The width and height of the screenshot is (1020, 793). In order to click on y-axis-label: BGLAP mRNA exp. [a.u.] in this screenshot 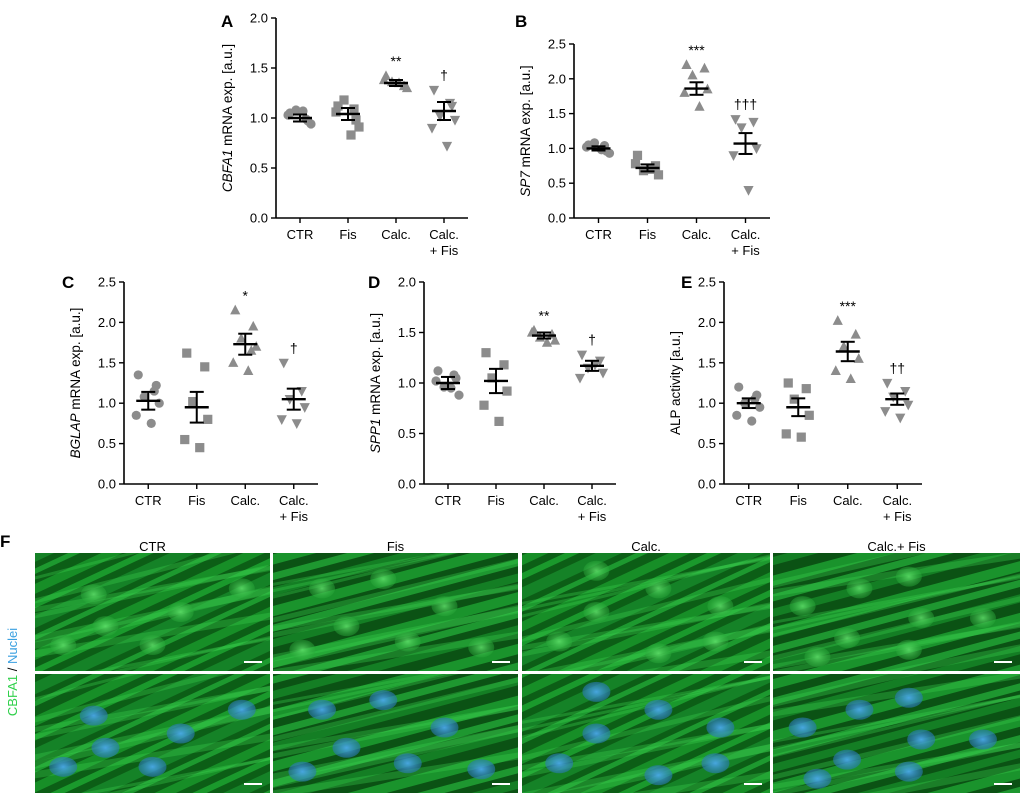, I will do `click(75, 383)`.